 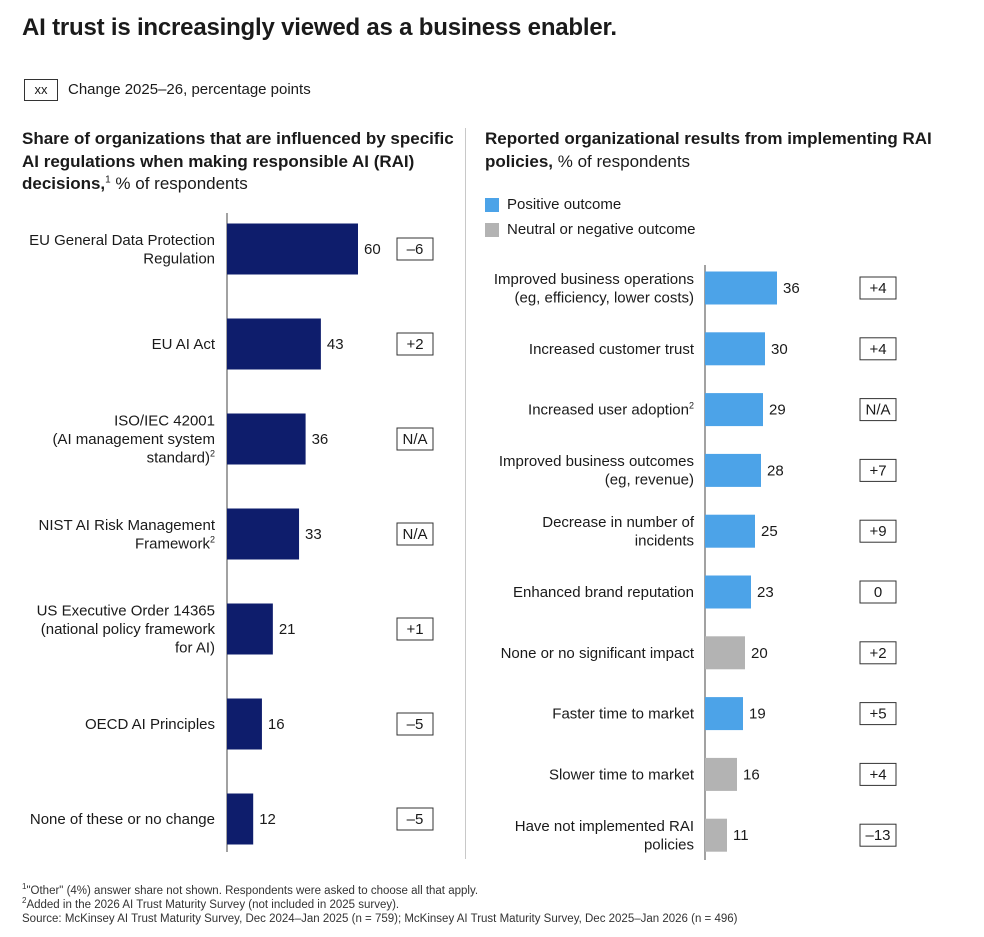 I want to click on bar-value-label: 23, so click(x=765, y=592).